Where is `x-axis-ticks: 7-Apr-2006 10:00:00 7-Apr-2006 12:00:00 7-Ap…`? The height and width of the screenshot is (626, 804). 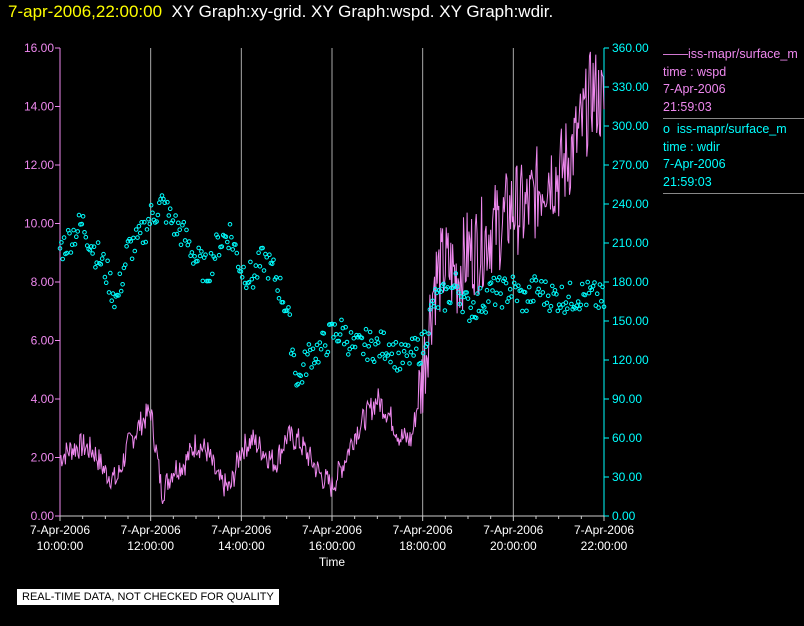
x-axis-ticks: 7-Apr-2006 10:00:00 7-Apr-2006 12:00:00 7-Ap… is located at coordinates (332, 534).